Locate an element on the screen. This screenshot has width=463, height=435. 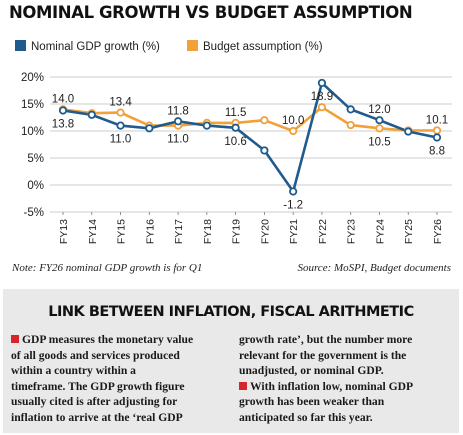
data-label: 13.8 is located at coordinates (63, 124).